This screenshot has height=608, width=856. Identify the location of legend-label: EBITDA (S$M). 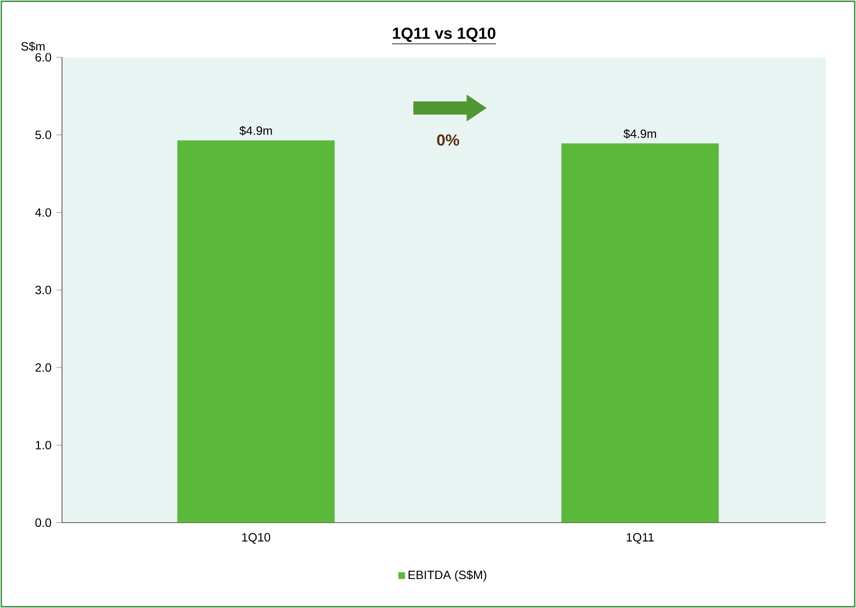
(447, 576).